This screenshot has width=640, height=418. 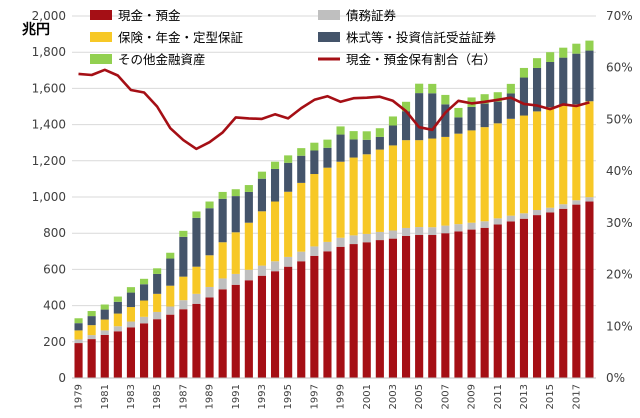 I want to click on x-tick-label: 2015, so click(x=550, y=396).